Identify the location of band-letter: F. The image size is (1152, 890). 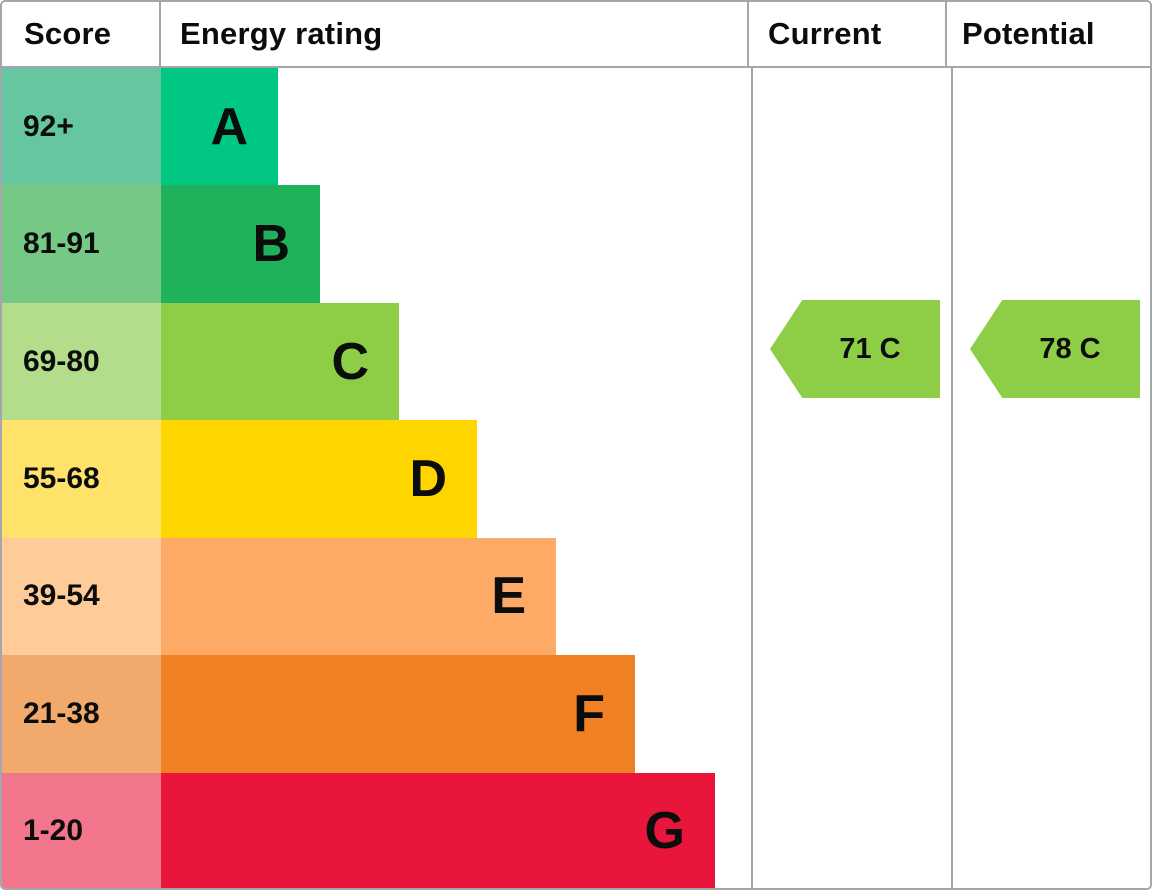
(589, 713).